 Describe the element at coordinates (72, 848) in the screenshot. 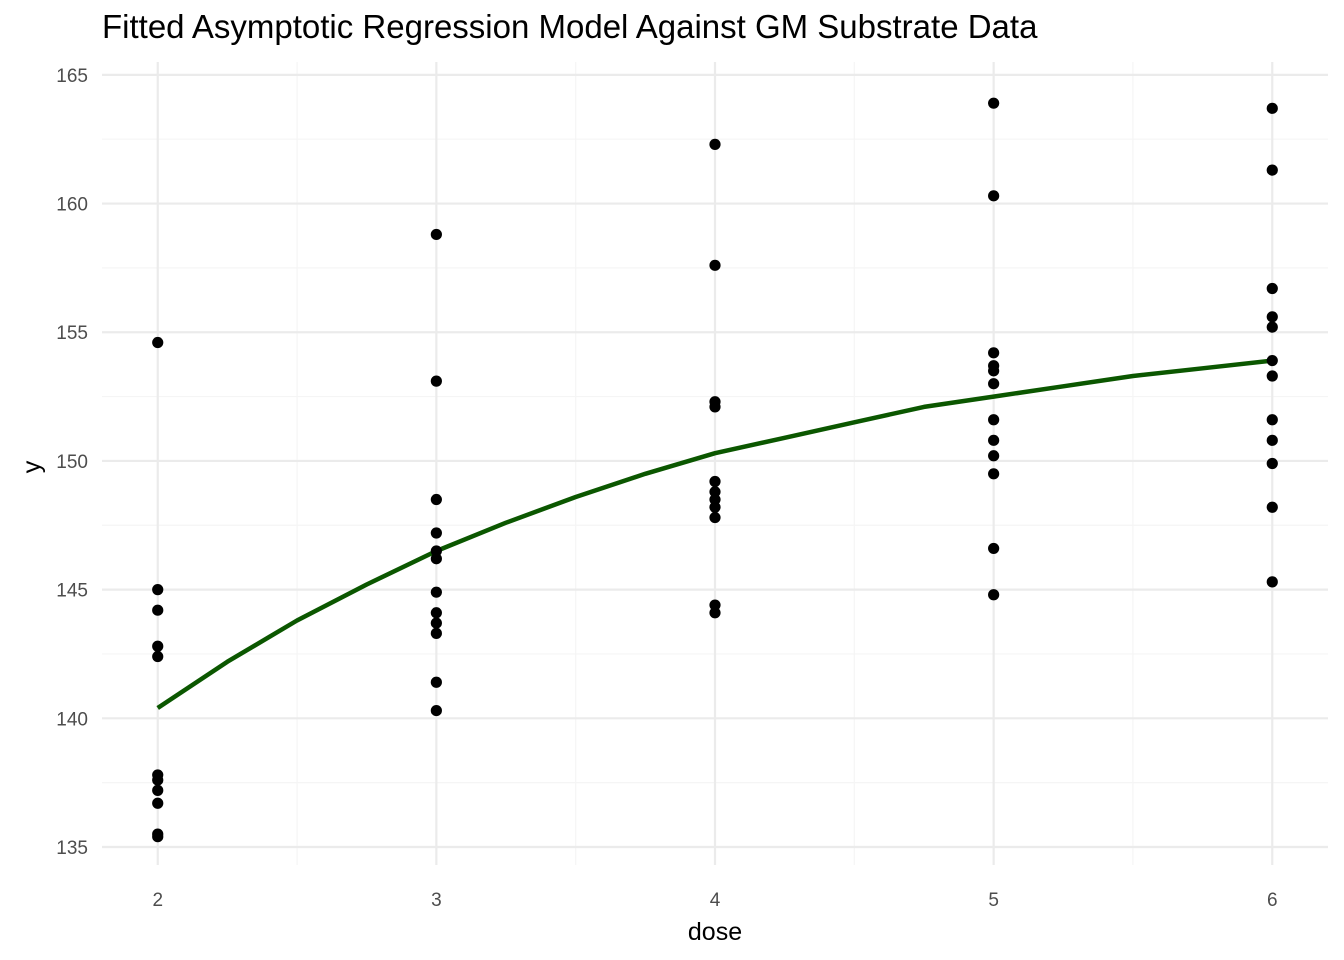

I see `y-tick-label: 135` at that location.